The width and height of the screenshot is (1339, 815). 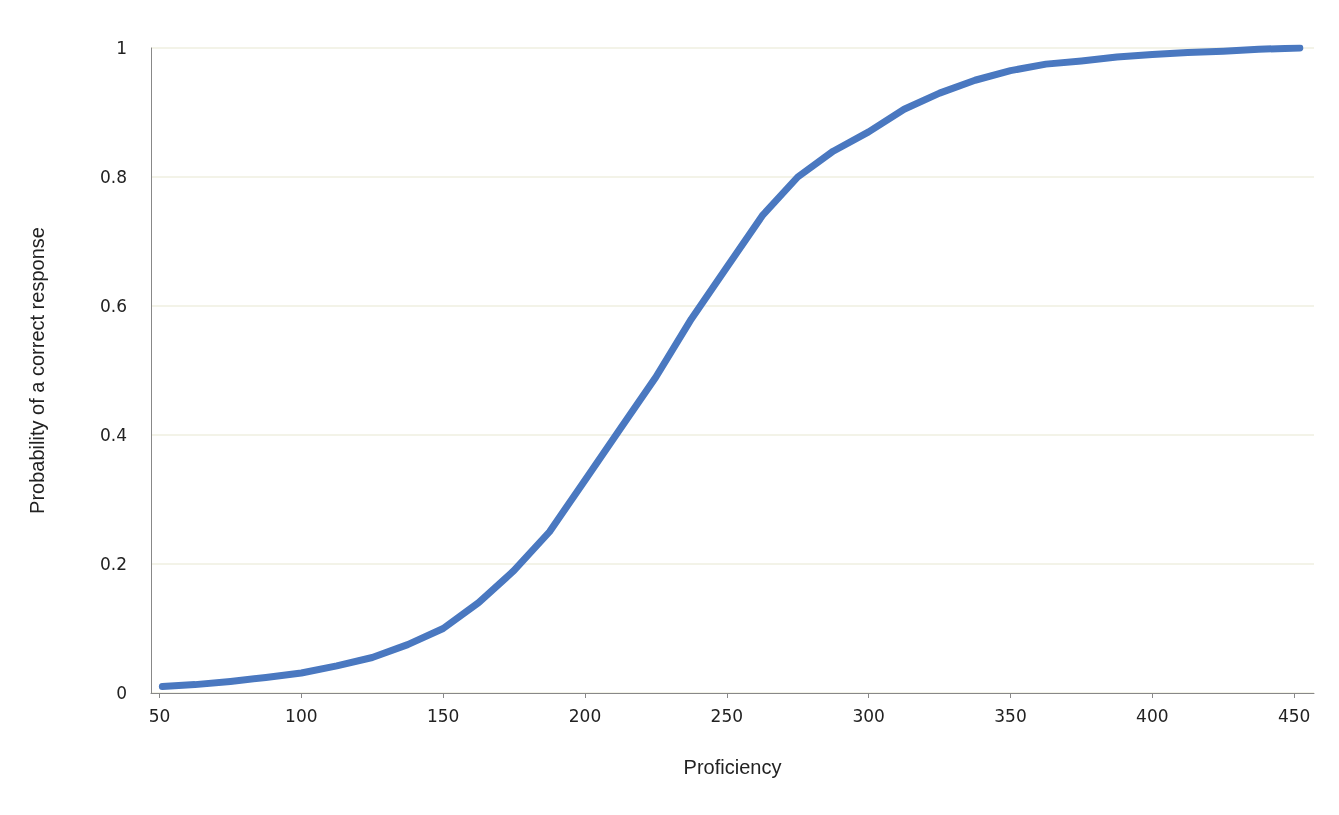 I want to click on x-tick-label: 200, so click(x=585, y=715).